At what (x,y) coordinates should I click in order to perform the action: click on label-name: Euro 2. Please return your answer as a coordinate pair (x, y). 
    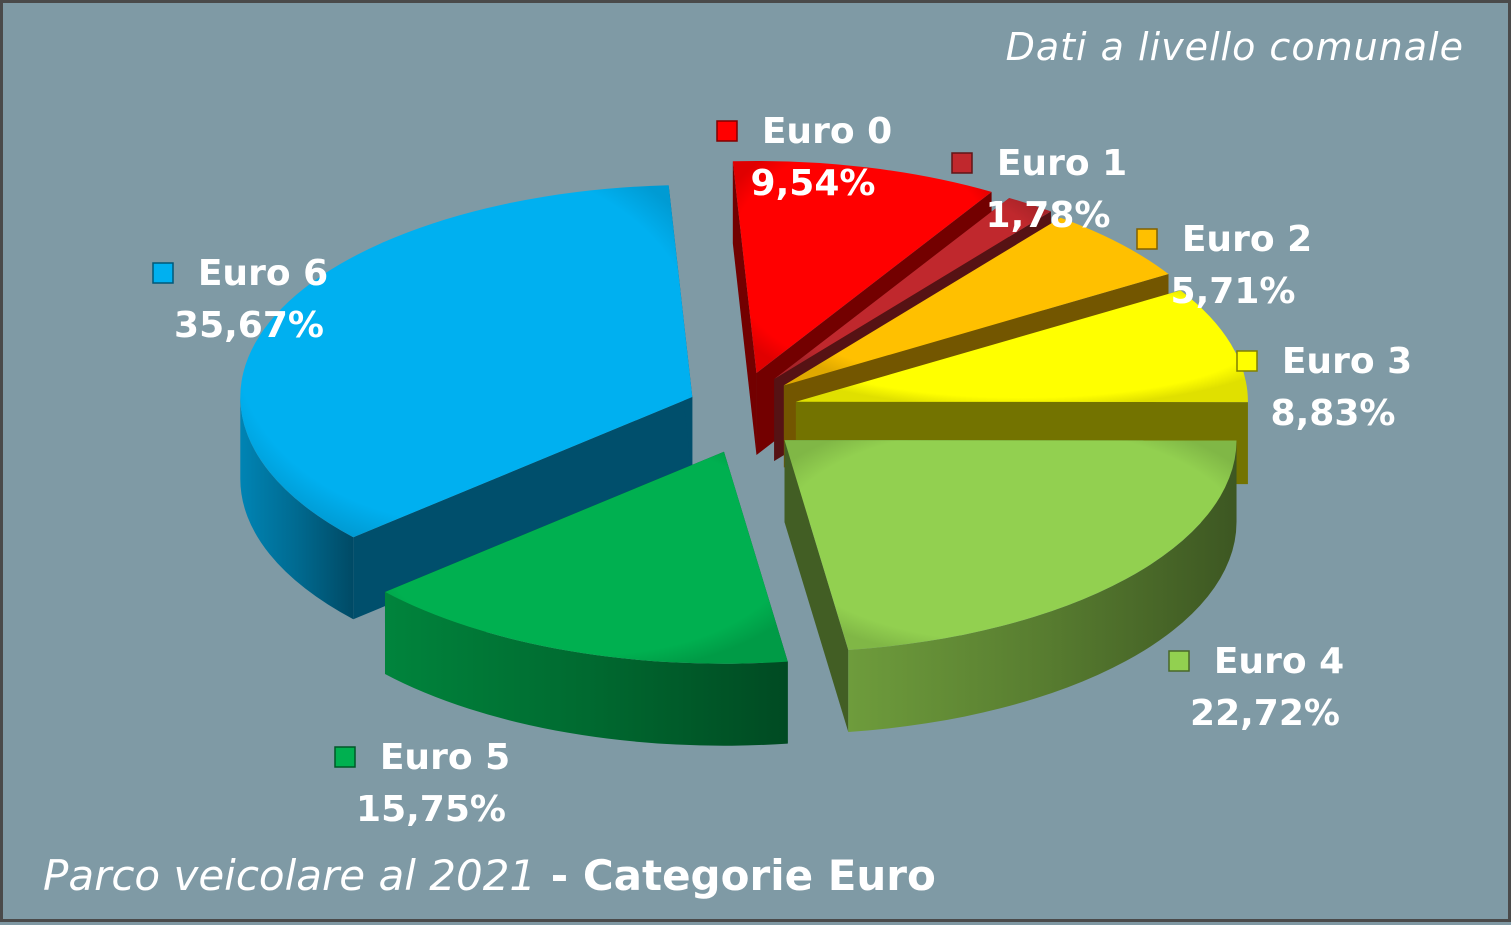
    Looking at the image, I should click on (1247, 239).